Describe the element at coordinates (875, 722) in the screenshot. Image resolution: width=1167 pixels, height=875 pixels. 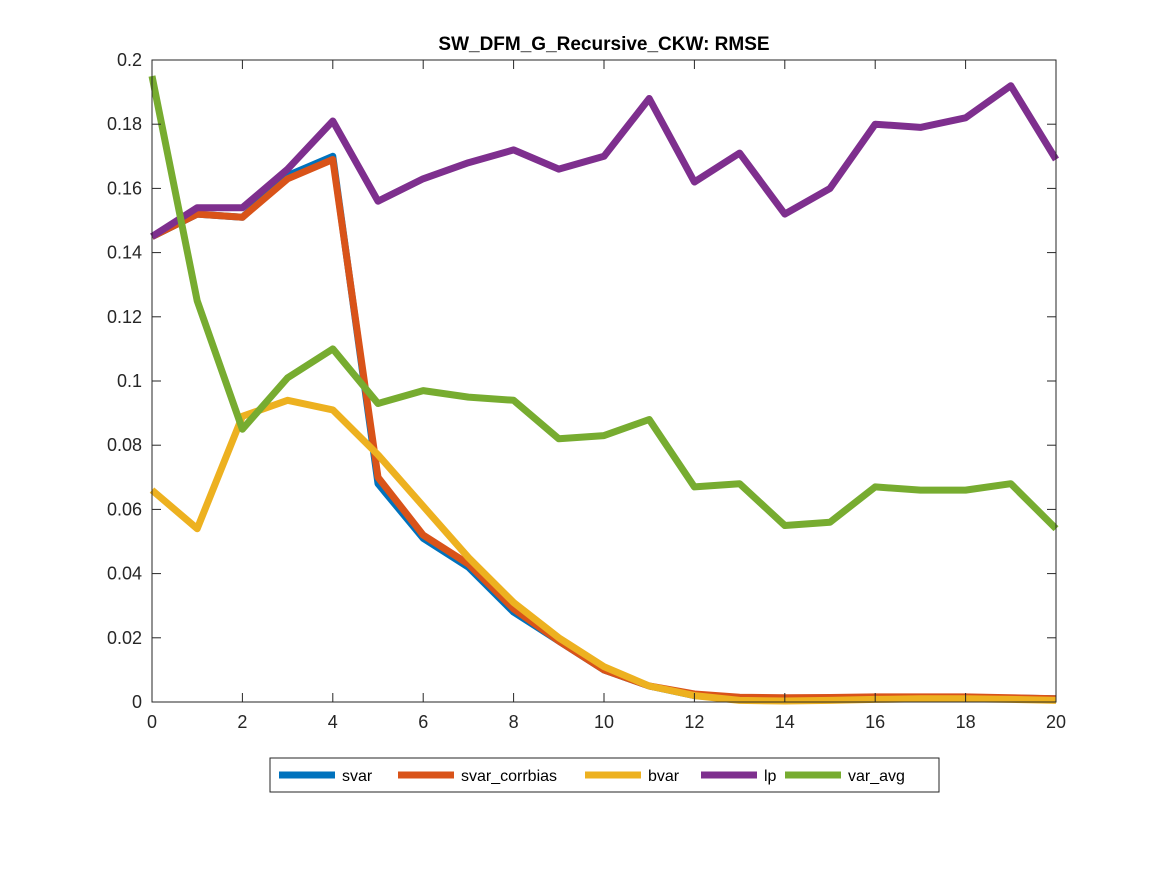
I see `x-tick-label: 16` at that location.